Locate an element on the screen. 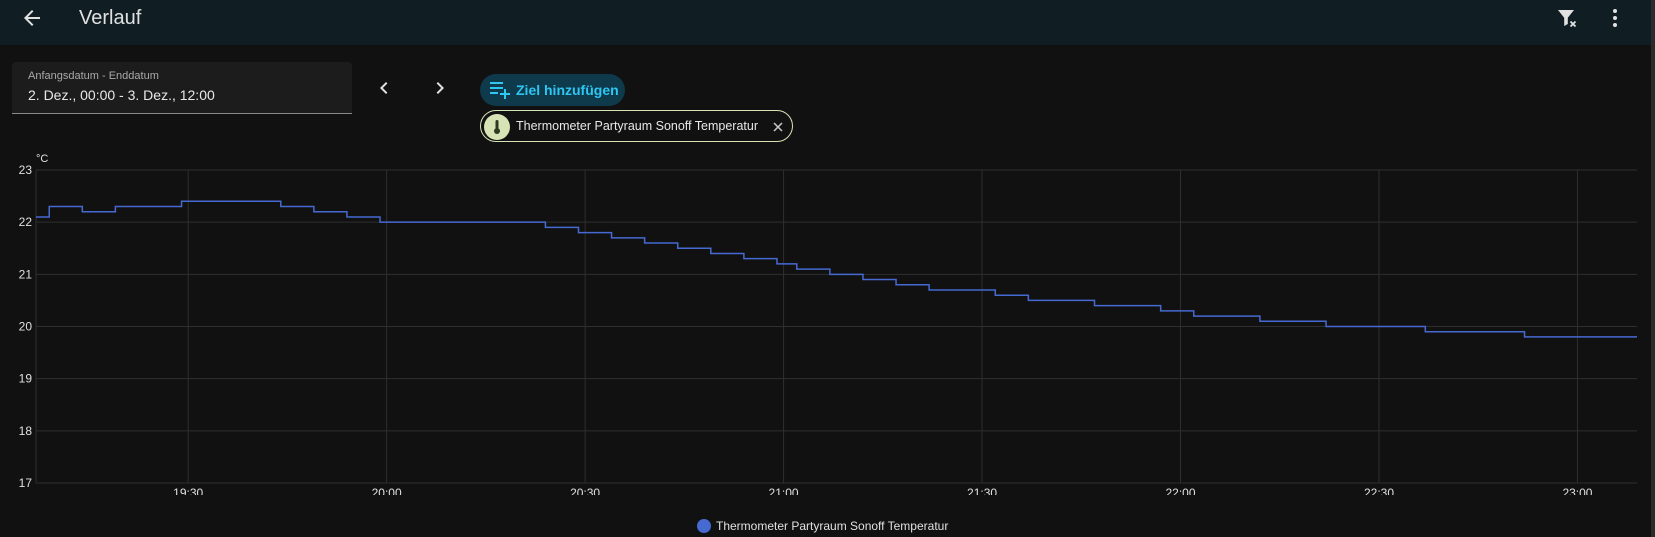  chip-avatar is located at coordinates (497, 127).